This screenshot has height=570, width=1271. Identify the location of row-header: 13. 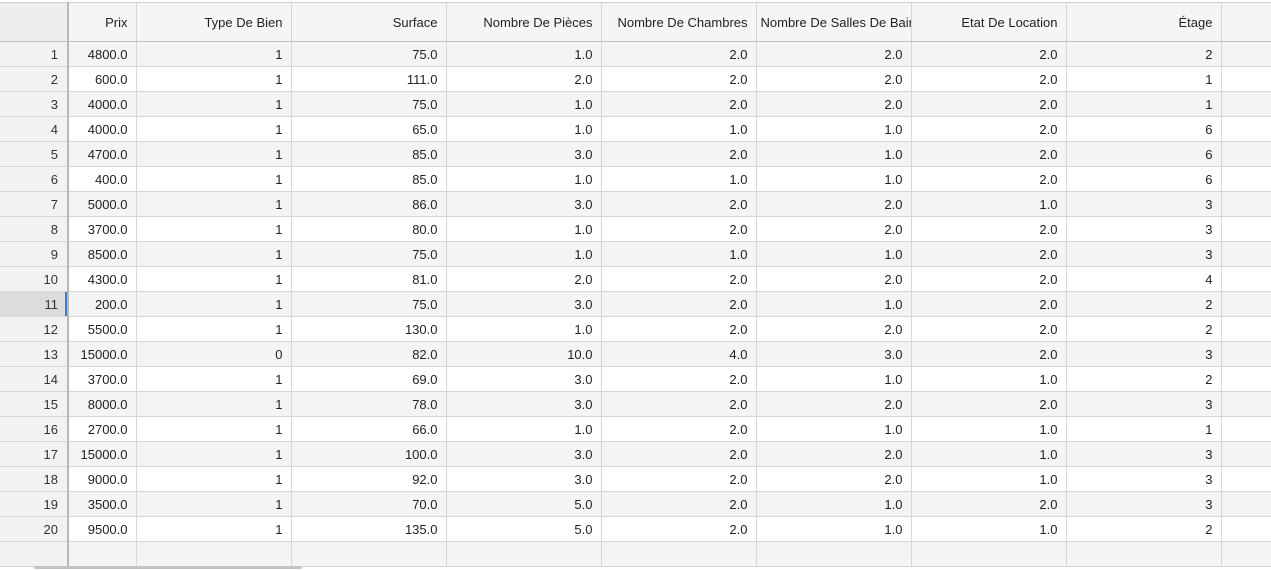
(34, 354).